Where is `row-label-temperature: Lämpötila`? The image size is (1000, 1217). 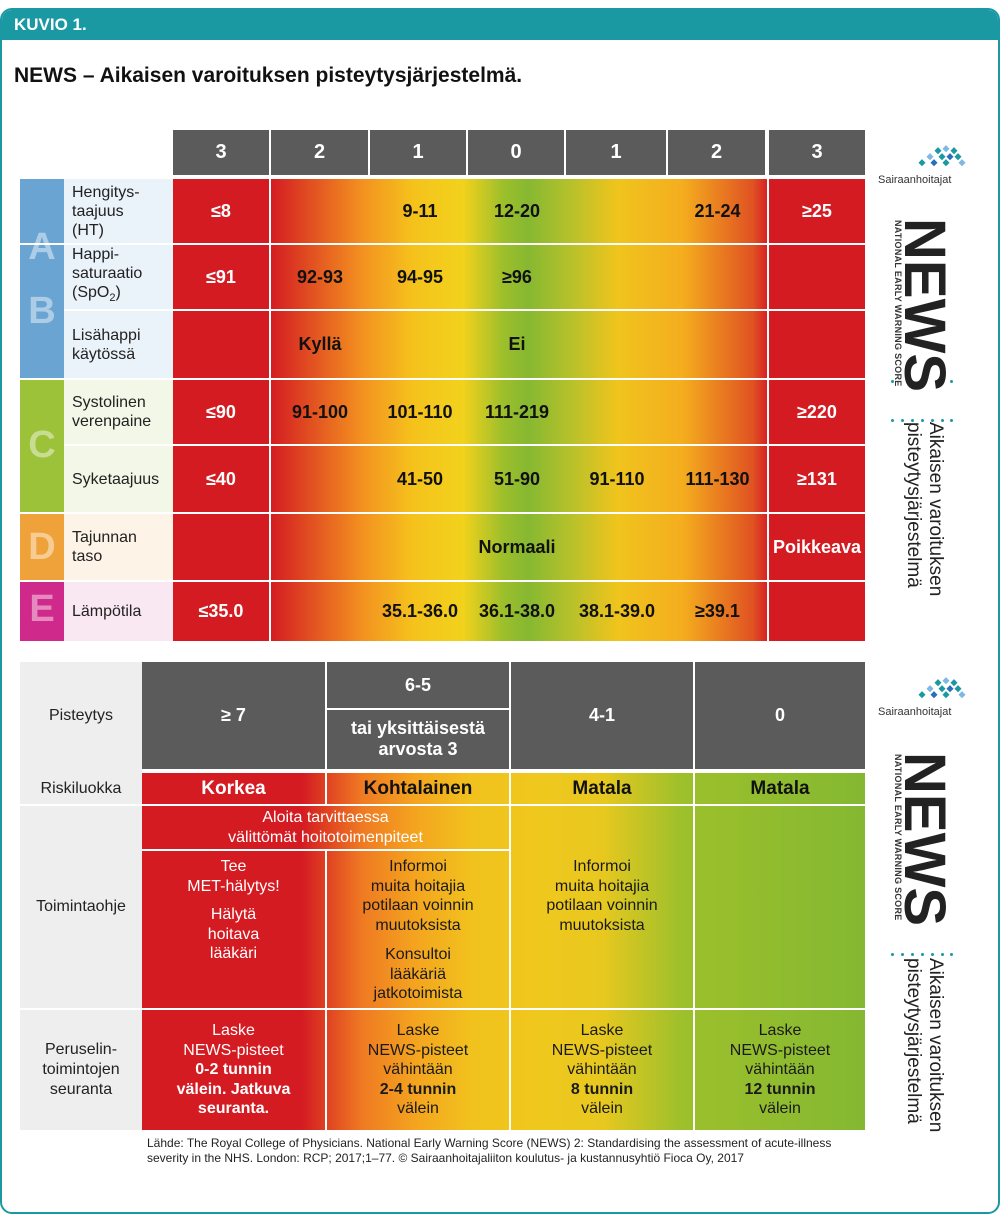 row-label-temperature: Lämpötila is located at coordinates (107, 611).